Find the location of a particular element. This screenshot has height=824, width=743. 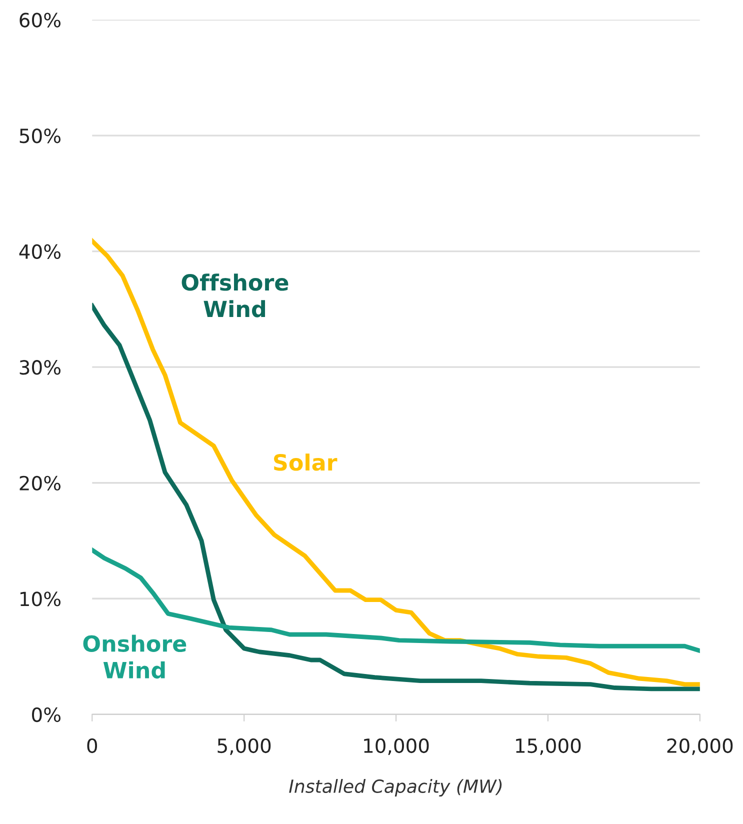

y-tick-label: 0% is located at coordinates (46, 714).